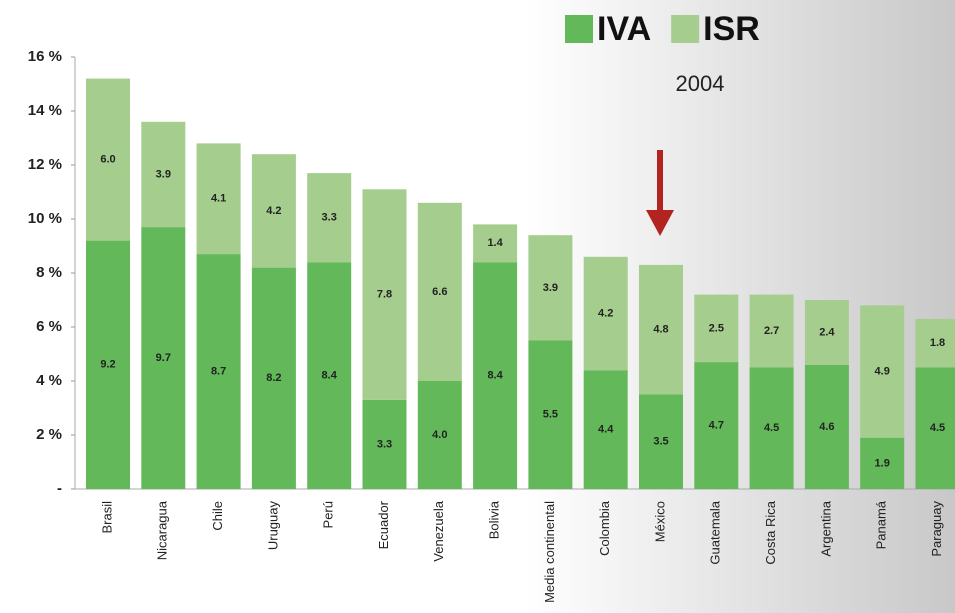  What do you see at coordinates (49, 272) in the screenshot?
I see `y-tick-label: 8 %` at bounding box center [49, 272].